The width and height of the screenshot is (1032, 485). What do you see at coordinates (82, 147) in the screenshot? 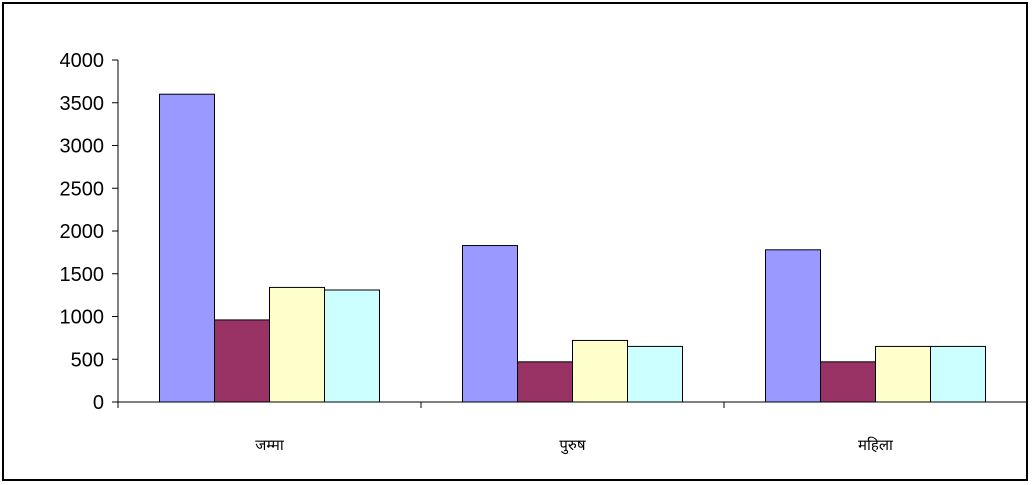
I see `y-tick-label: 3000` at bounding box center [82, 147].